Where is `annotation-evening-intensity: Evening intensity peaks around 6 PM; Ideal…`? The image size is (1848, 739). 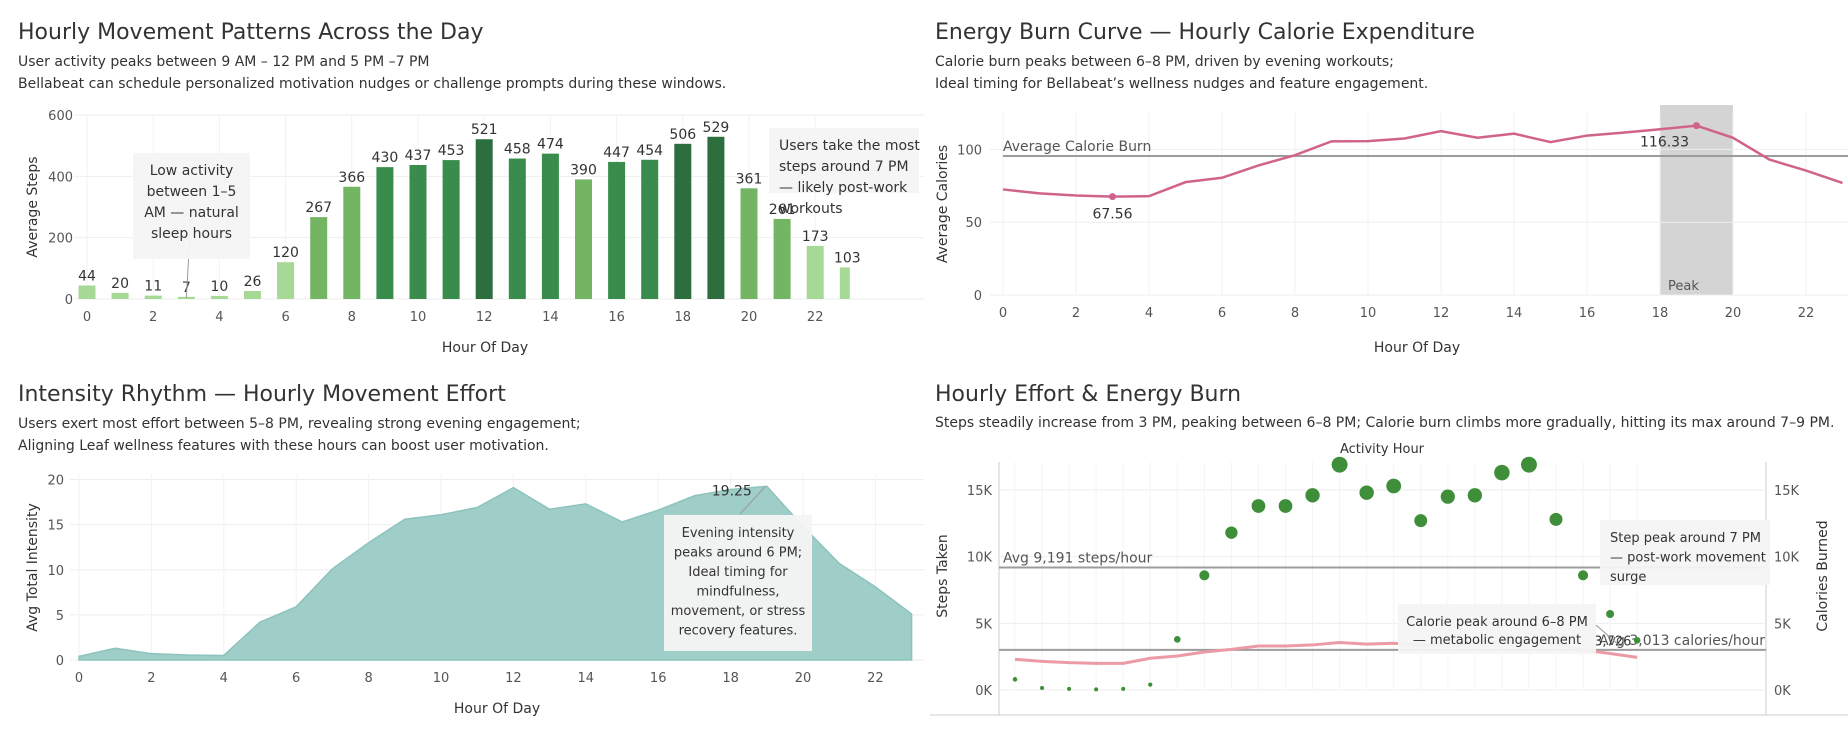
annotation-evening-intensity: Evening intensity peaks around 6 PM; Ideal… is located at coordinates (738, 583).